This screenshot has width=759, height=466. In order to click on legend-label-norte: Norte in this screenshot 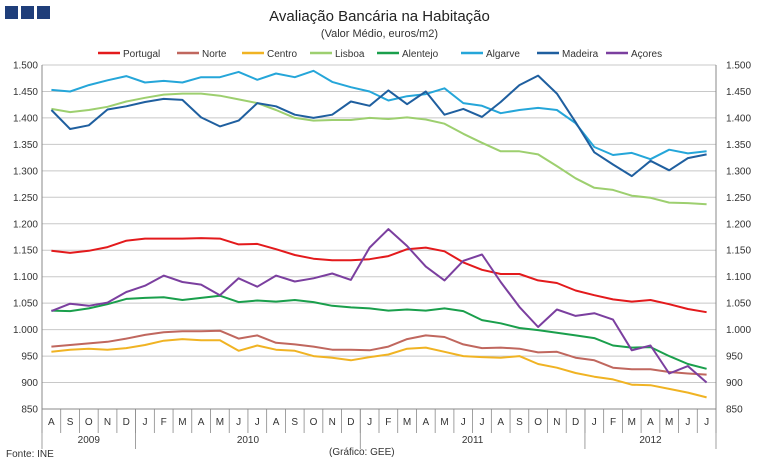, I will do `click(214, 54)`.